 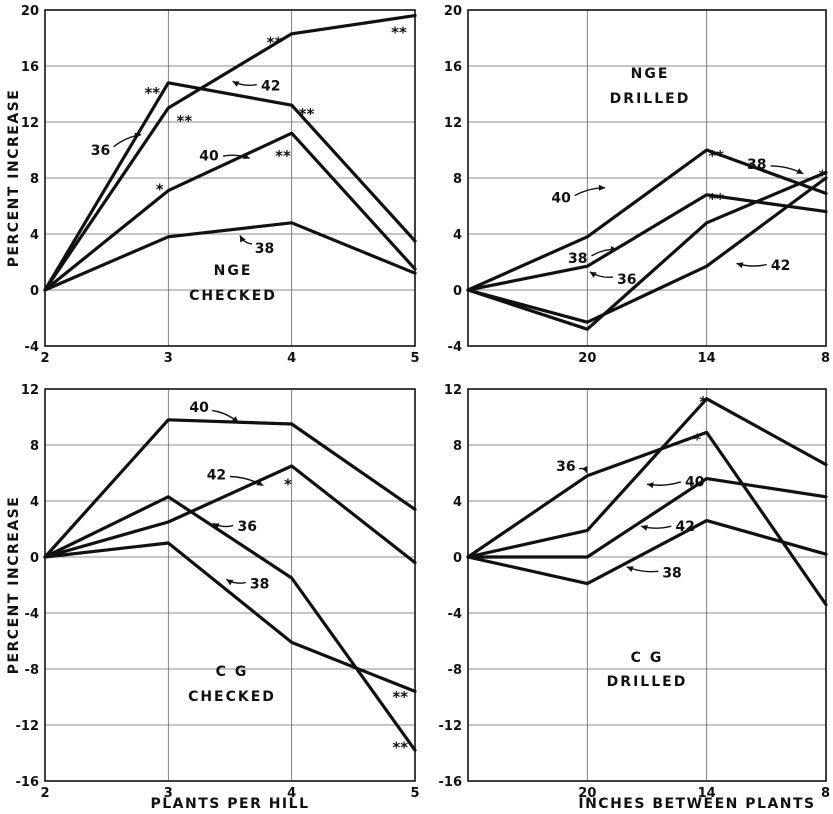 What do you see at coordinates (291, 793) in the screenshot?
I see `x-tick-label: 4` at bounding box center [291, 793].